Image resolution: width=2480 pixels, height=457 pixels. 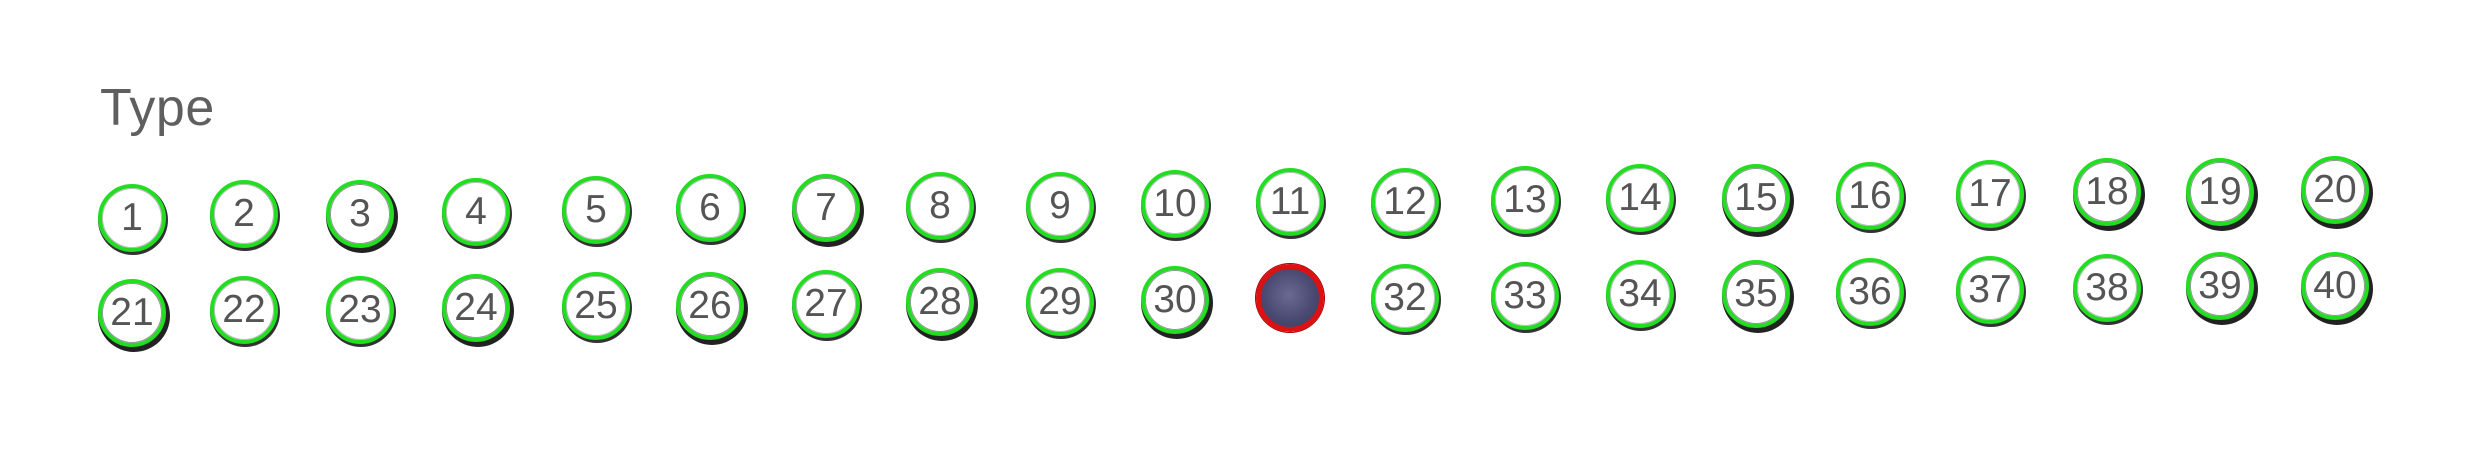 I want to click on bubble-option-10: 10, so click(x=1175, y=204).